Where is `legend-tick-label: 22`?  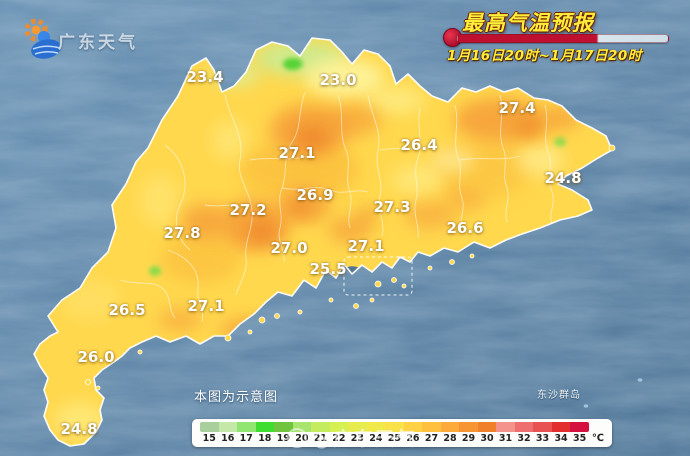 legend-tick-label: 22 is located at coordinates (339, 438).